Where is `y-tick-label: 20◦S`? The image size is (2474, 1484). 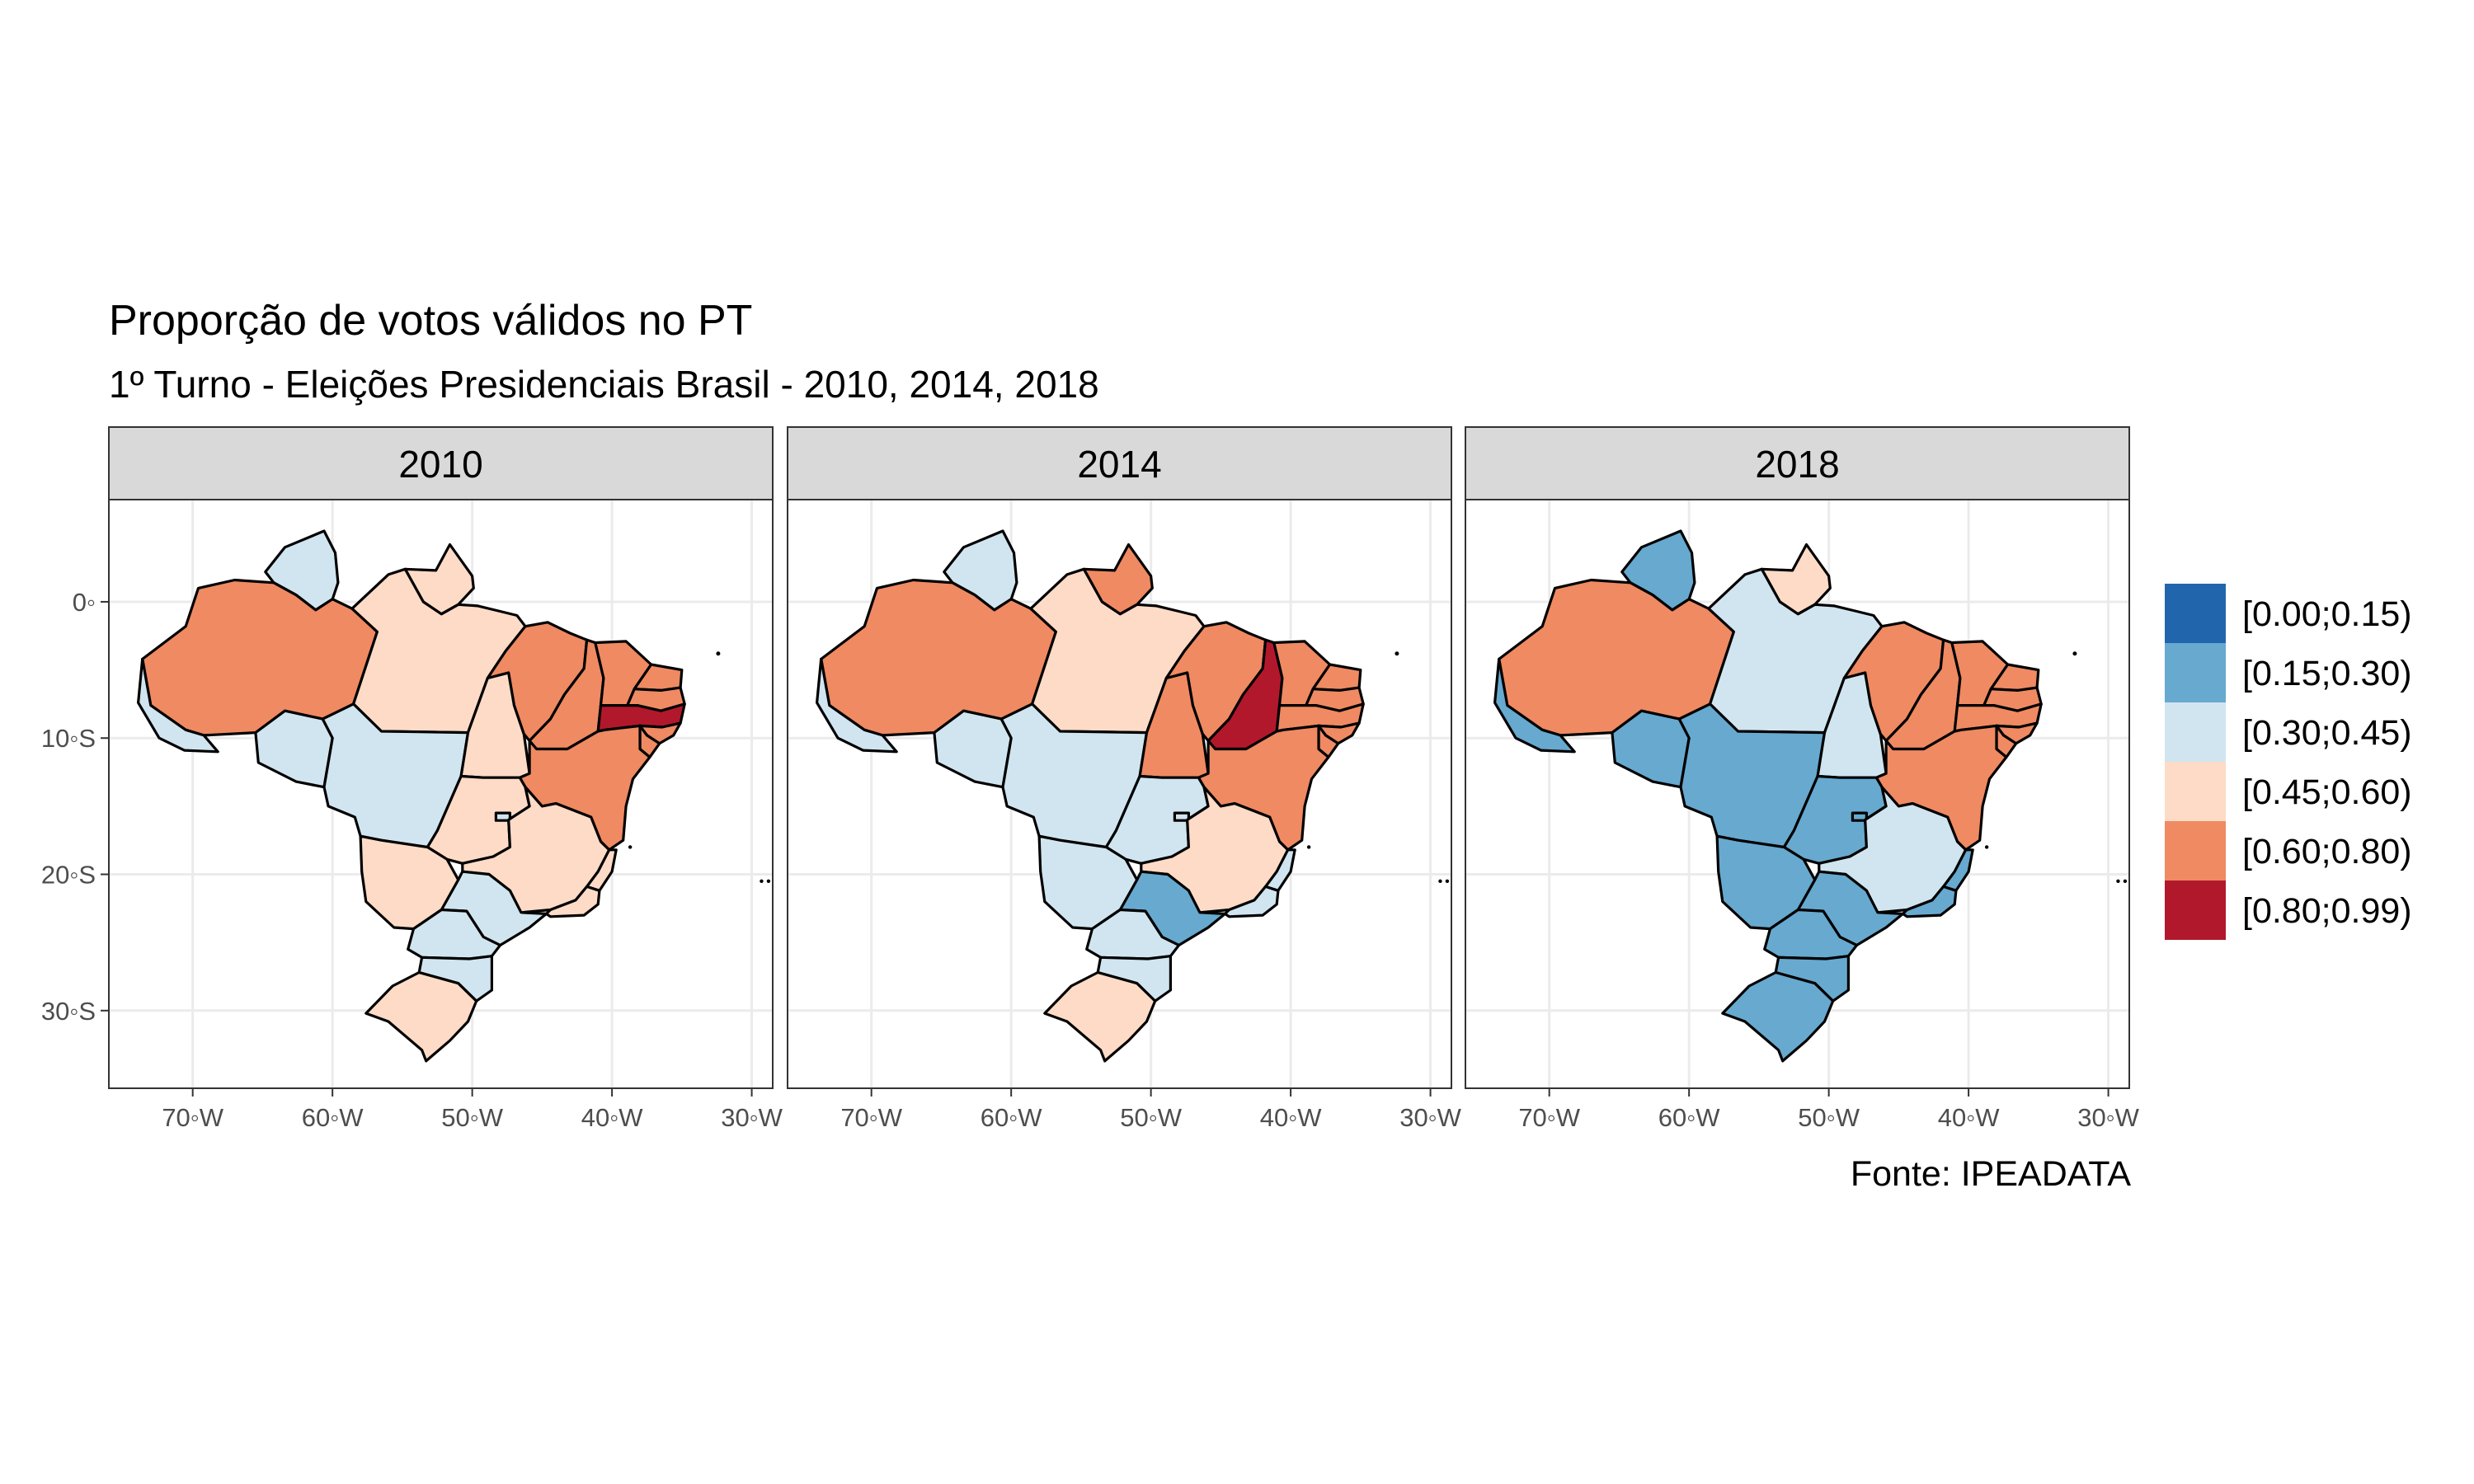 y-tick-label: 20◦S is located at coordinates (68, 876).